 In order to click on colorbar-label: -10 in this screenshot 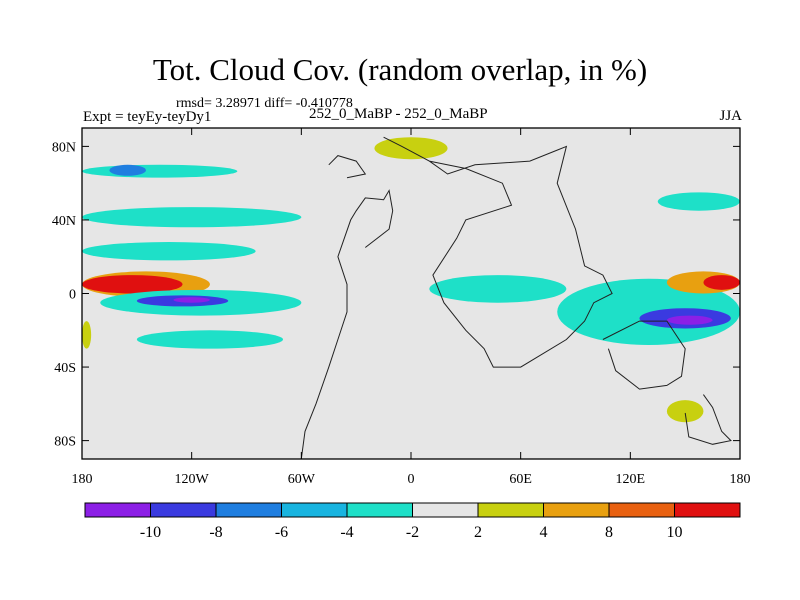, I will do `click(150, 532)`.